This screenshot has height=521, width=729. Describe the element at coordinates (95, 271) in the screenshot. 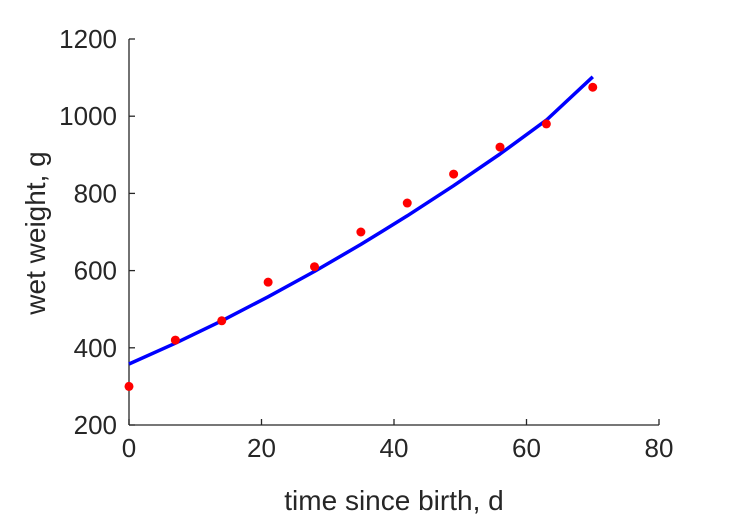

I see `y-tick-label: 600` at that location.